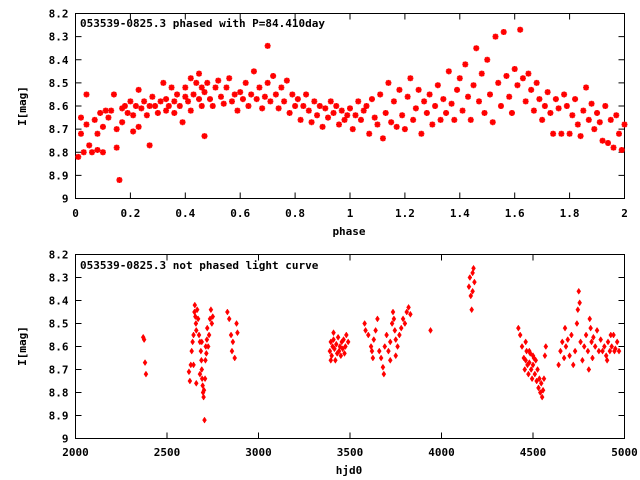 The height and width of the screenshot is (480, 640). What do you see at coordinates (59, 106) in the screenshot?
I see `phased-y-tick-label: 8.6` at bounding box center [59, 106].